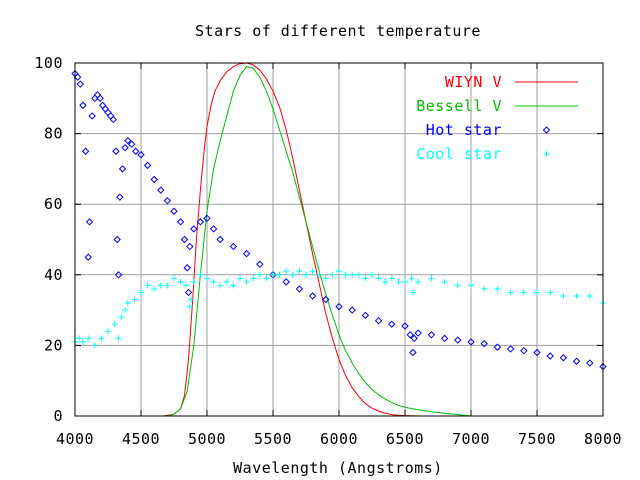  What do you see at coordinates (511, 82) in the screenshot?
I see `legend-entry-wiyn-v: WIYN V` at bounding box center [511, 82].